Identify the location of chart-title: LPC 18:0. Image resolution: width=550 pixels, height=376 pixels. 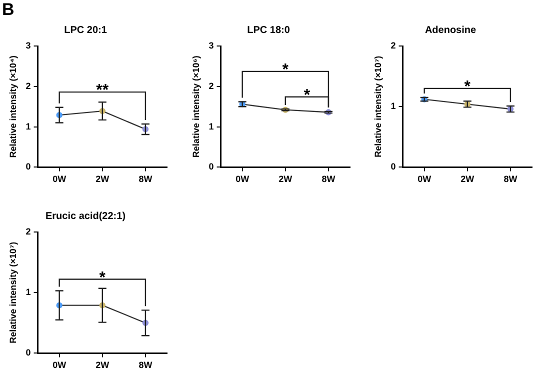
(268, 30).